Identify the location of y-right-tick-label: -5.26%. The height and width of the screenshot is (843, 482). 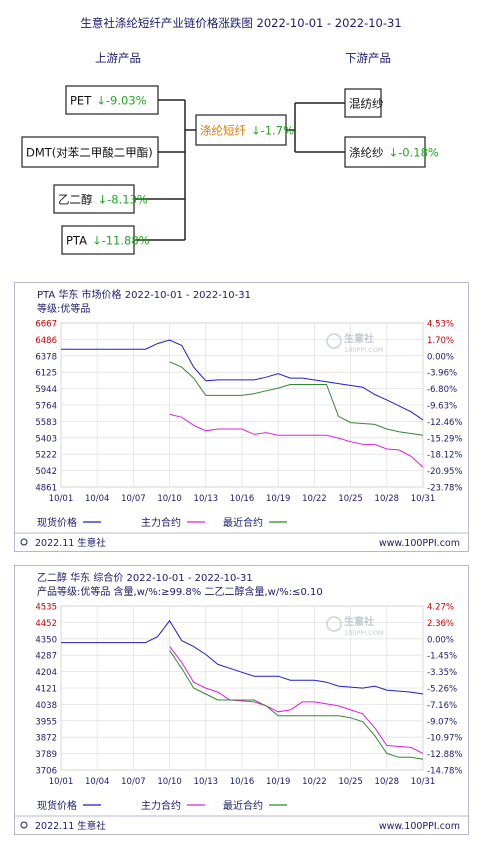
(442, 690).